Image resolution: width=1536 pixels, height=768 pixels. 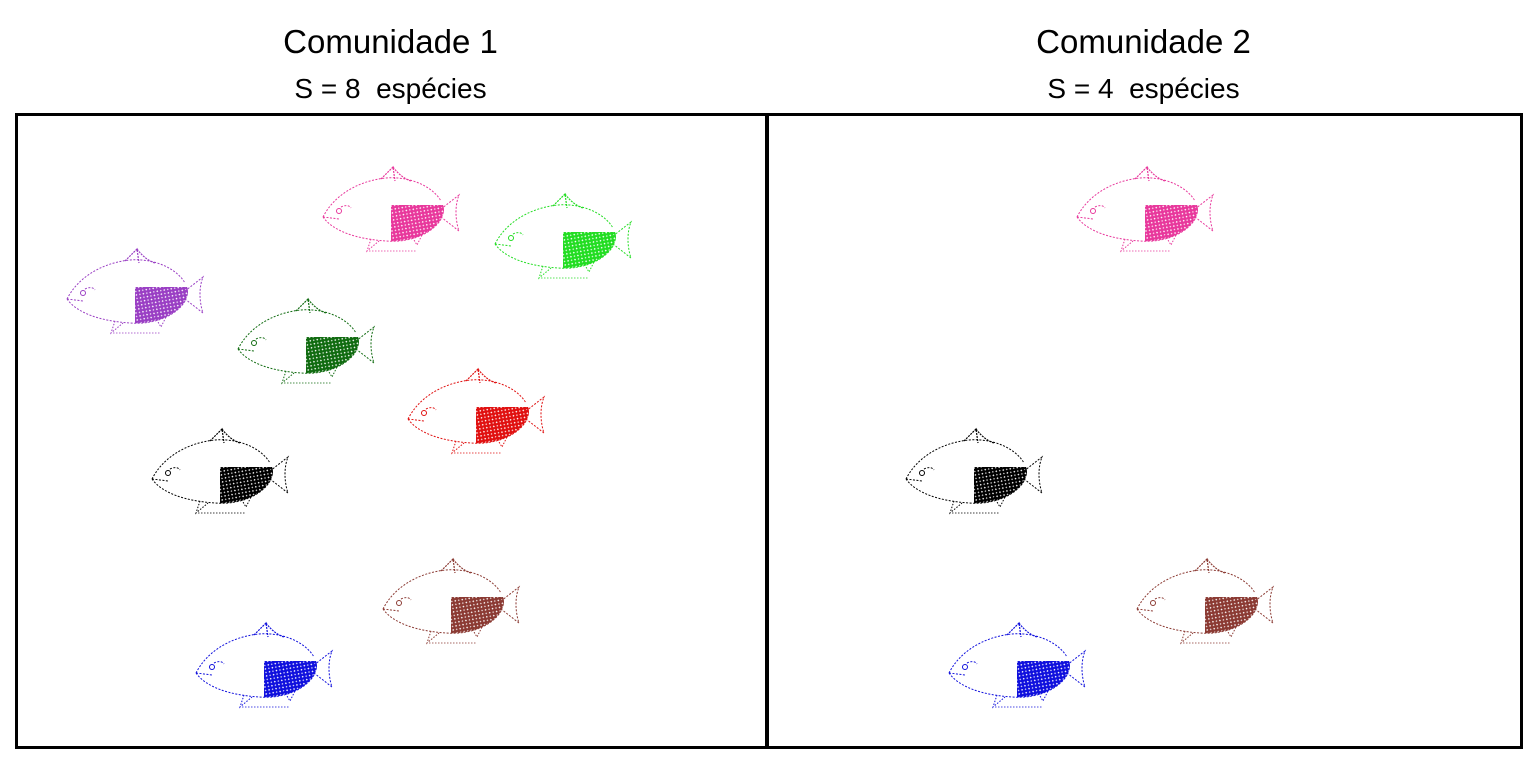 I want to click on fish-icon-red, so click(x=476, y=411).